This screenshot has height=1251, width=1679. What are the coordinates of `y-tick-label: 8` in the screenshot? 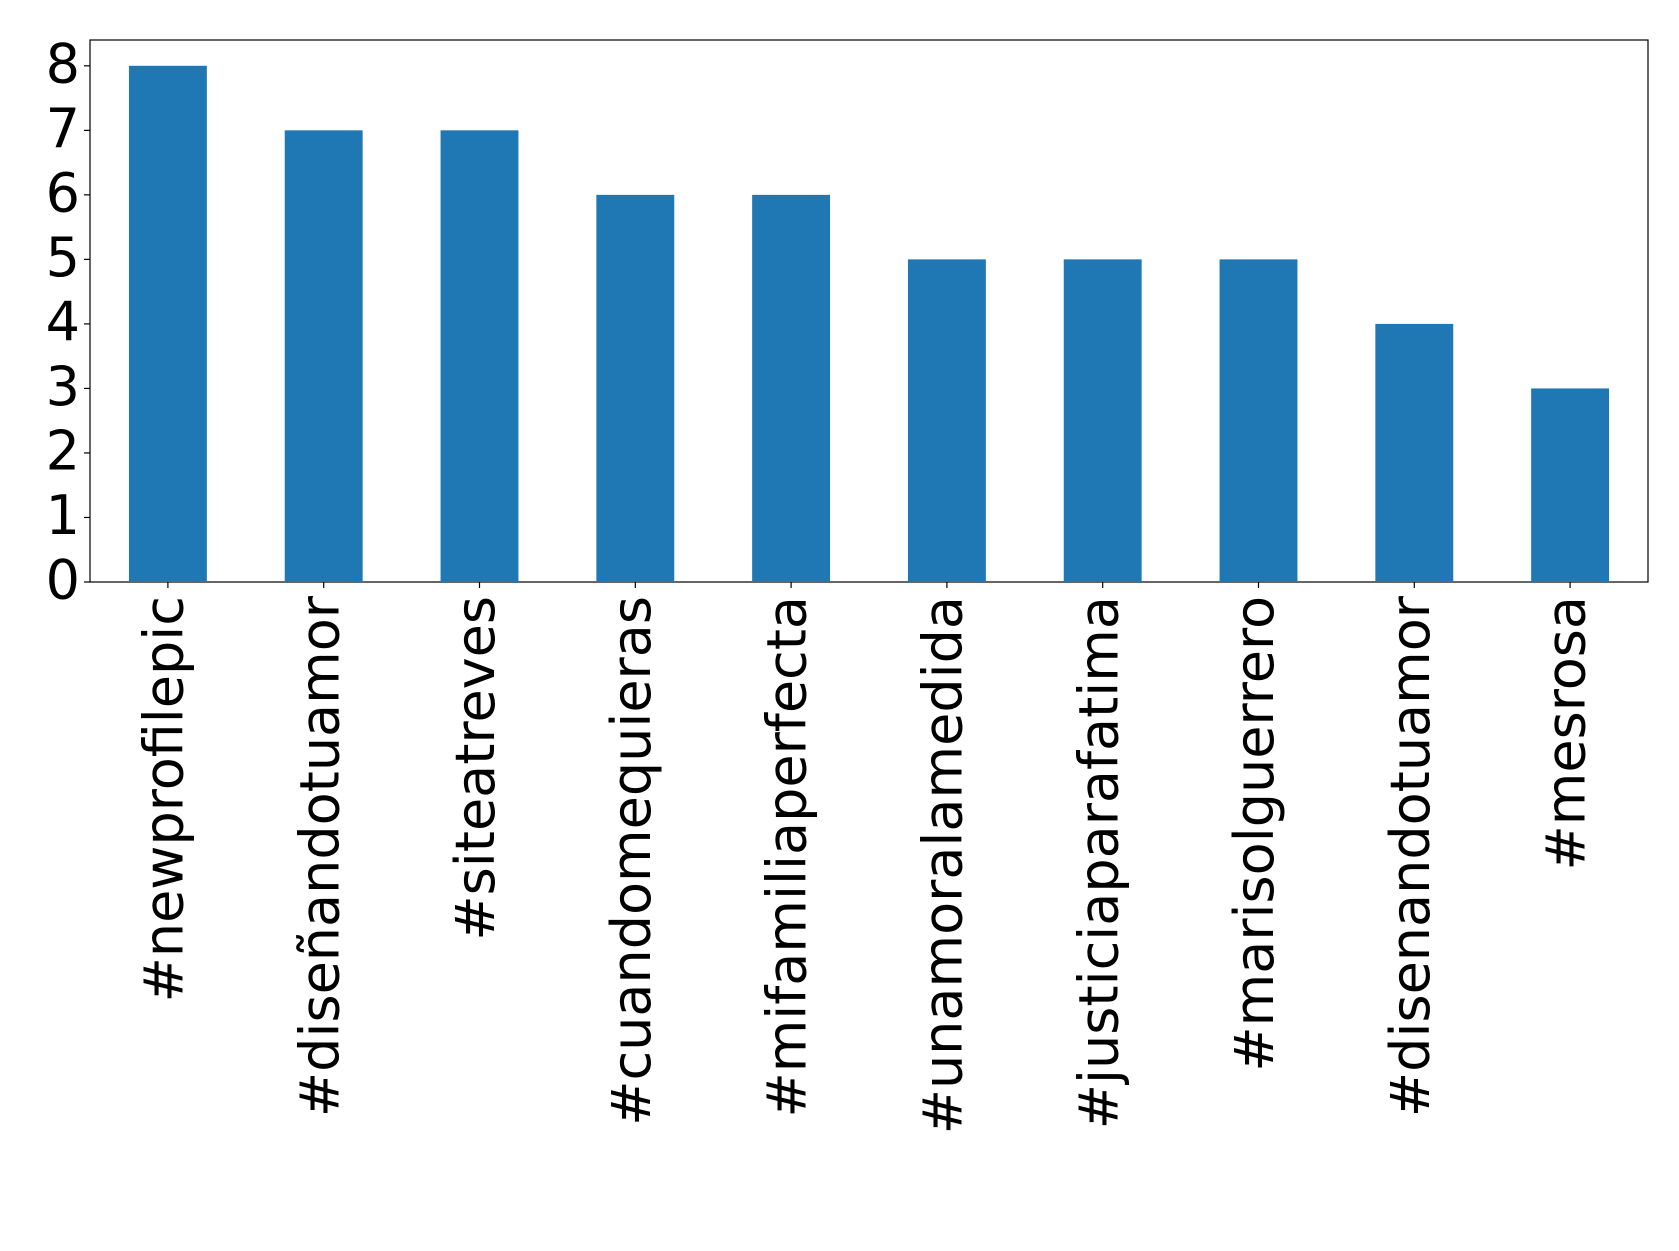 It's located at (63, 63).